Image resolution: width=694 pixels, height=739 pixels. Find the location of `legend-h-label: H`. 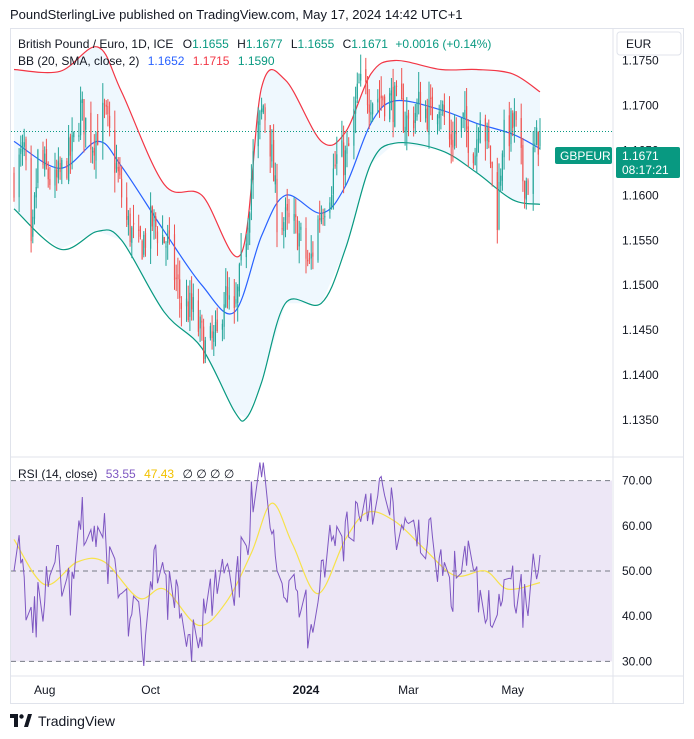

legend-h-label: H is located at coordinates (241, 44).